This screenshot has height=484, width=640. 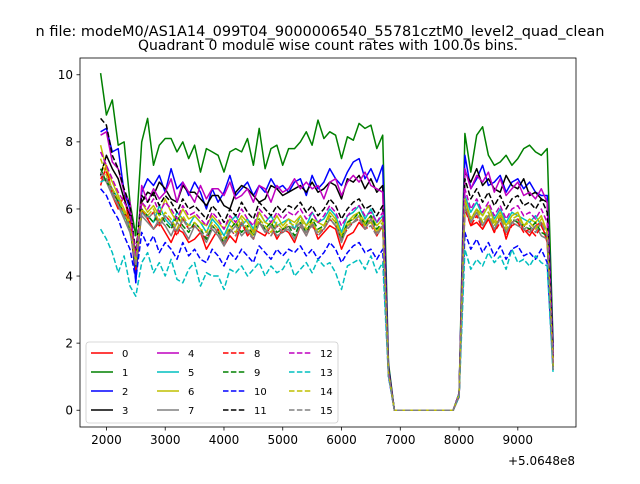 I want to click on legend-label-10: 10, so click(x=260, y=392).